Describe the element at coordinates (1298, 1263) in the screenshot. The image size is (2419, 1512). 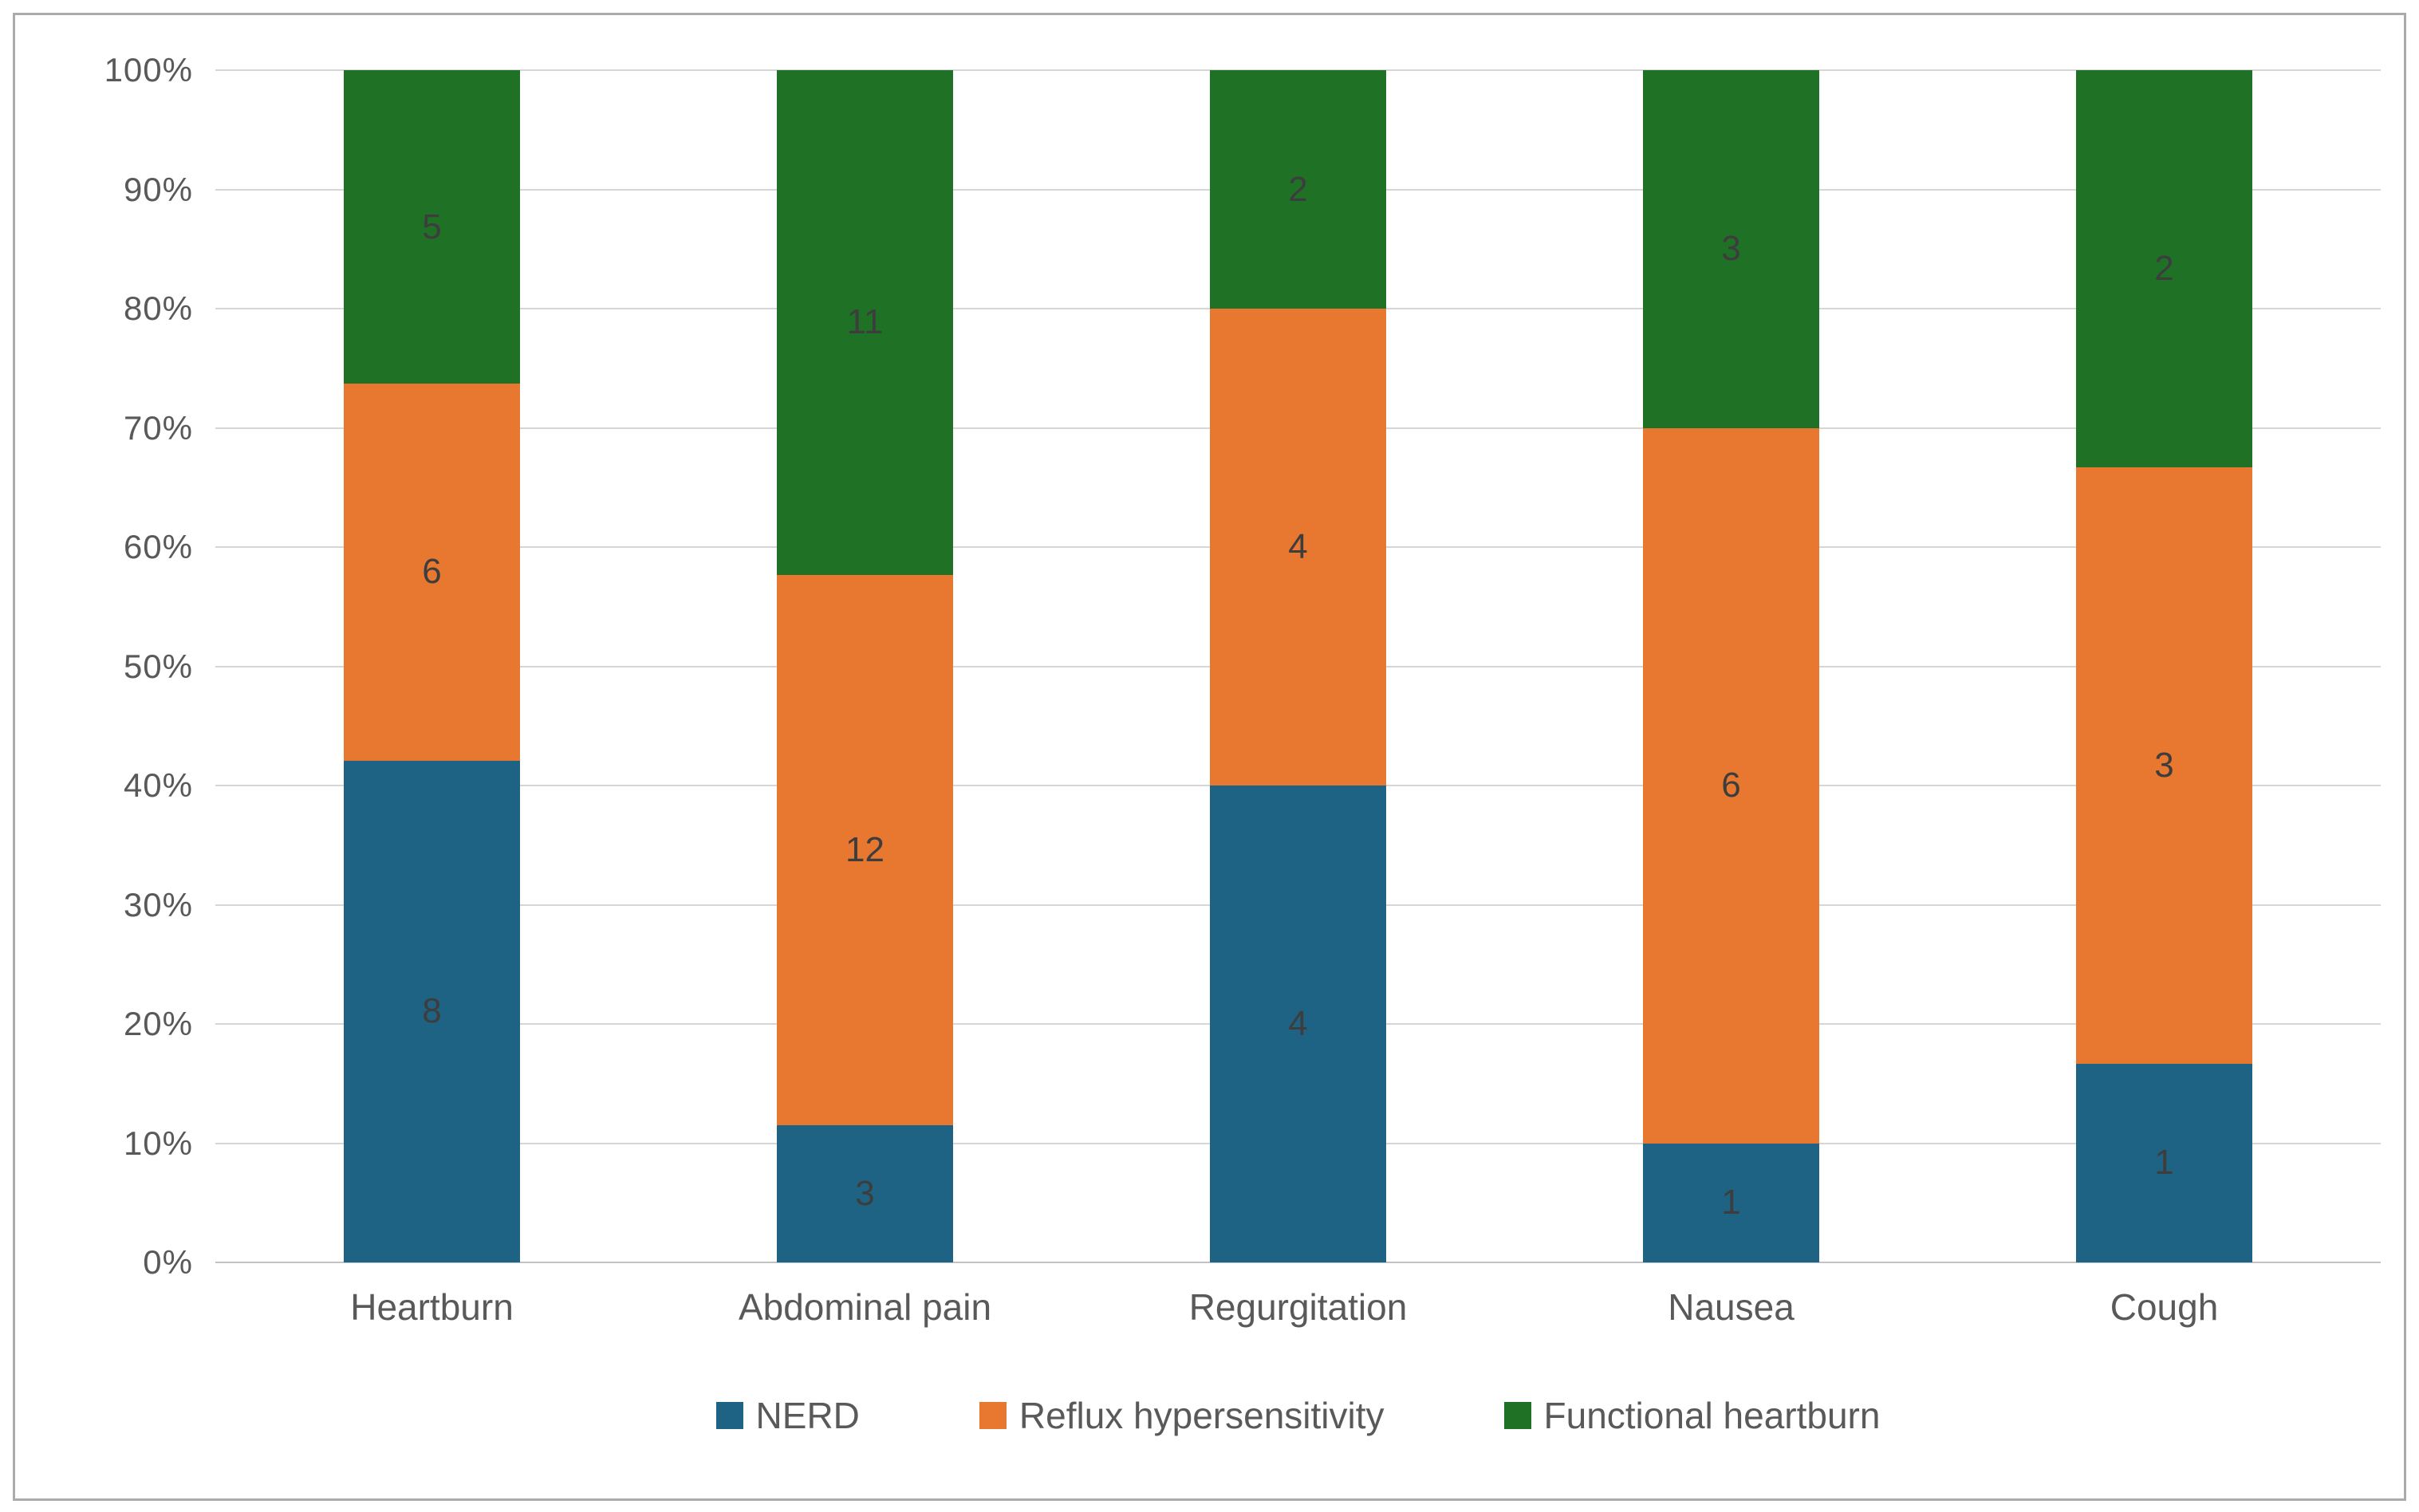
I see `x-axis-baseline` at that location.